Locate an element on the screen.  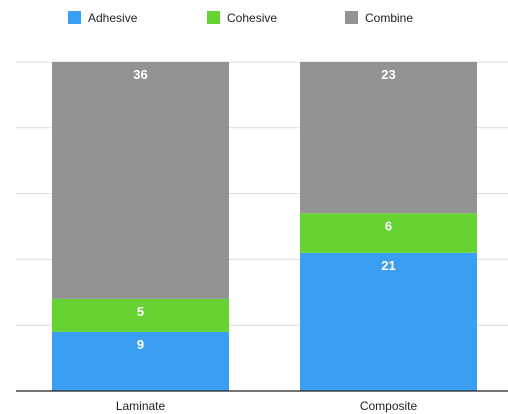
legend-label-cohesive: Cohesive is located at coordinates (252, 18).